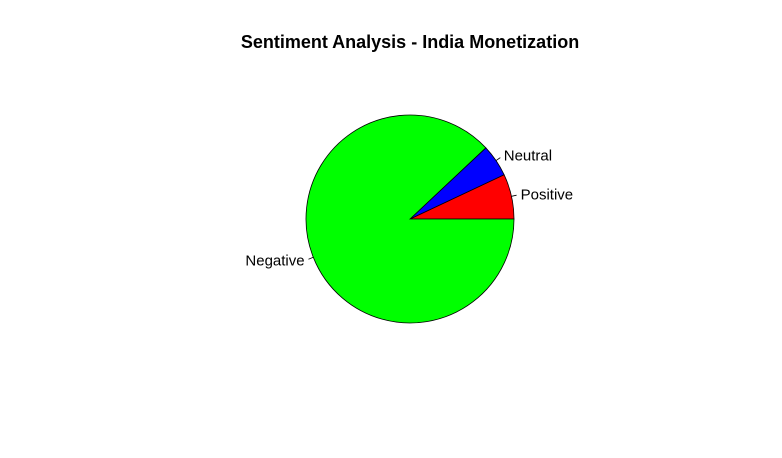 This screenshot has height=458, width=782. Describe the element at coordinates (409, 208) in the screenshot. I see `pie-labels: Positive Neutral Negative` at that location.